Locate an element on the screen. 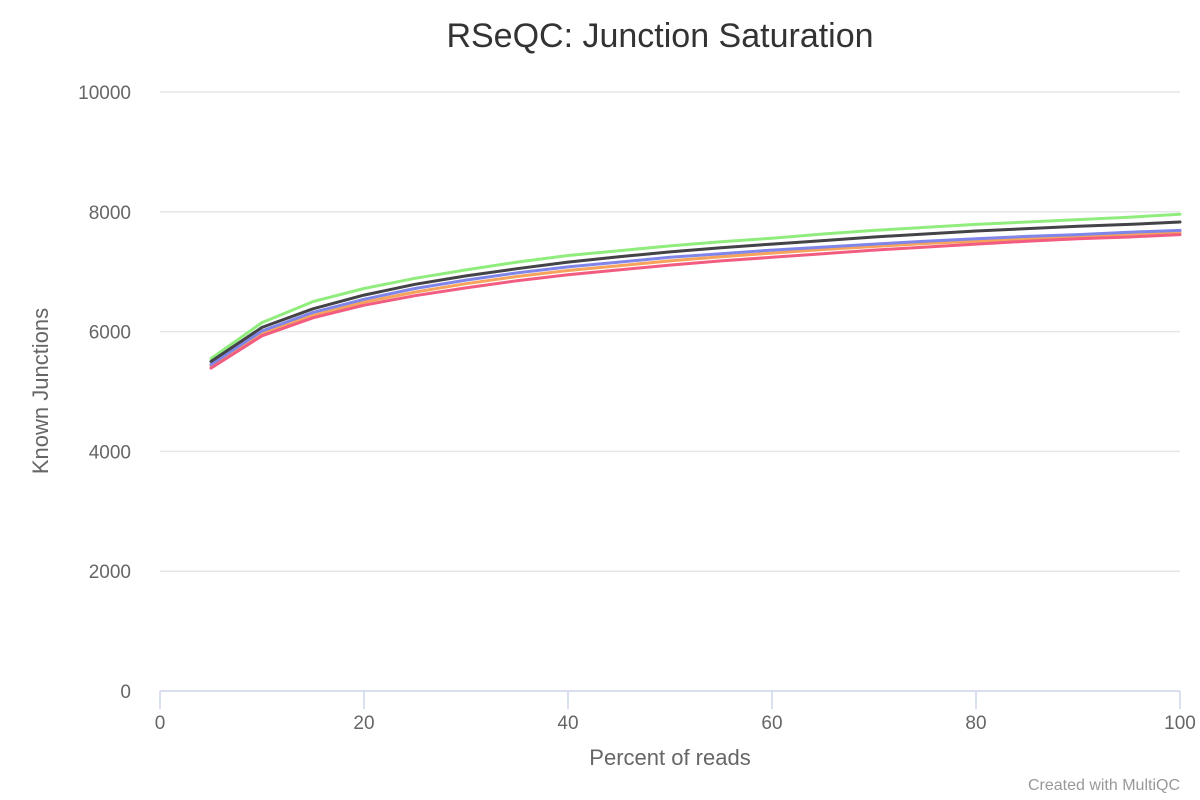 This screenshot has width=1200, height=800. x-tick-label: 80 is located at coordinates (975, 723).